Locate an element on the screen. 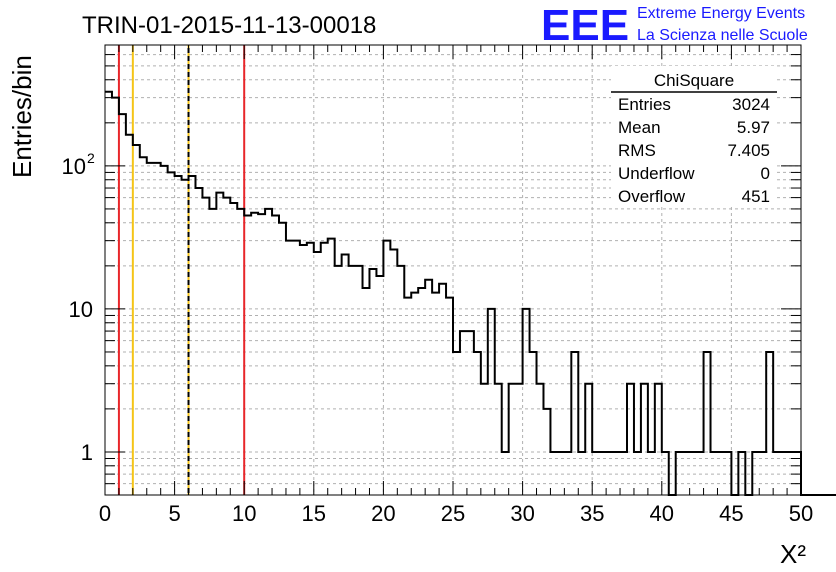 Image resolution: width=836 pixels, height=572 pixels. eee-logo-line2: La Scienza nelle Scuole is located at coordinates (722, 35).